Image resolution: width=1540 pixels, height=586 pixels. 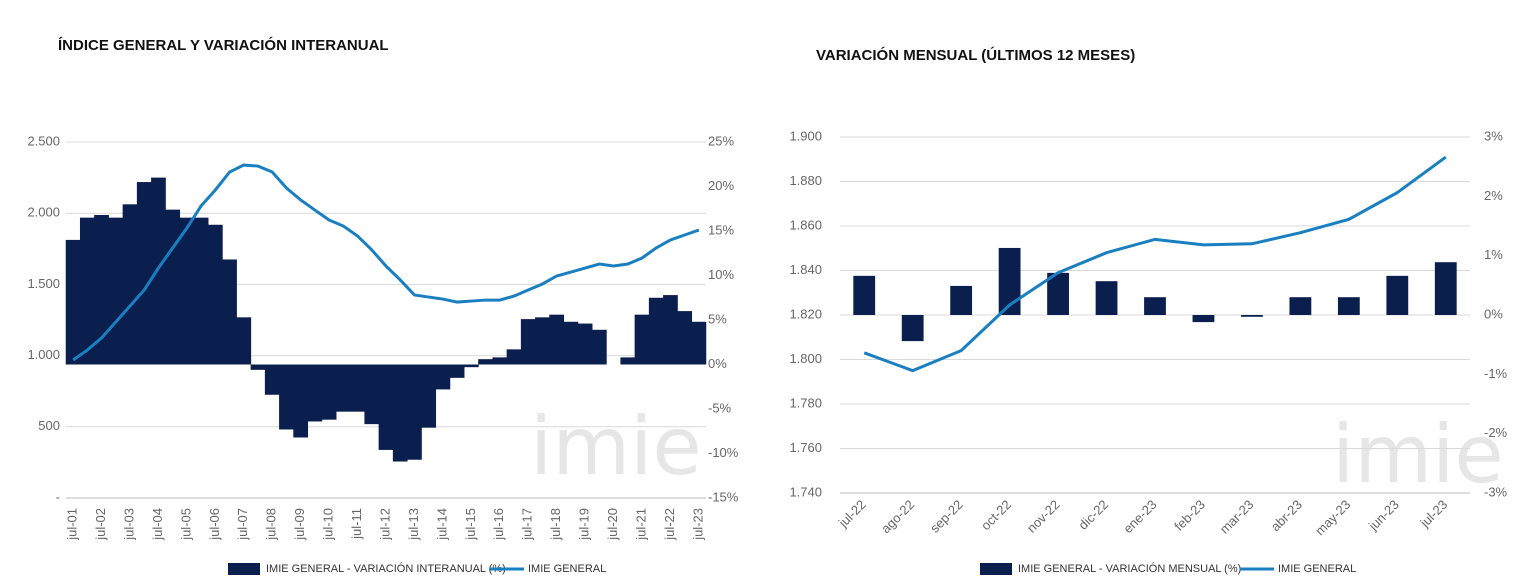 What do you see at coordinates (721, 229) in the screenshot?
I see `y2-tick-label: 15%` at bounding box center [721, 229].